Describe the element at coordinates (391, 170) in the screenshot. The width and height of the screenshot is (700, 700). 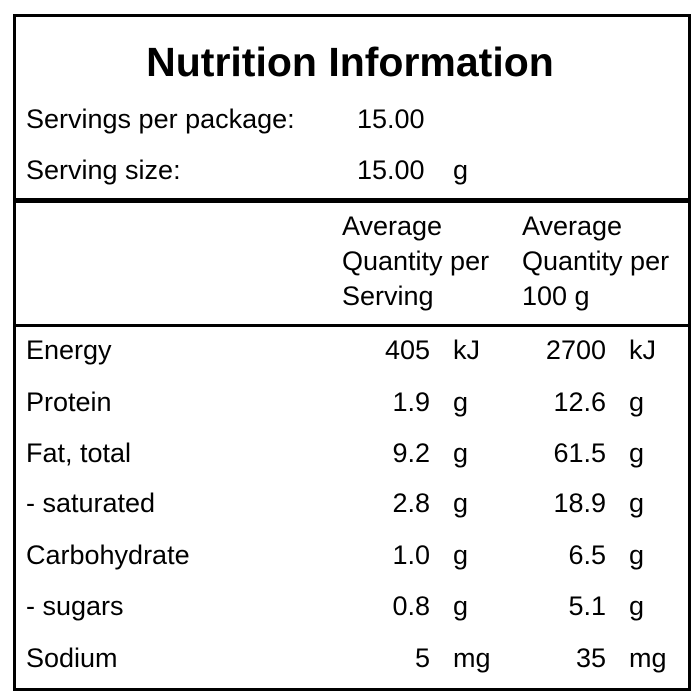
I see `serving-size-value: 15.00` at that location.